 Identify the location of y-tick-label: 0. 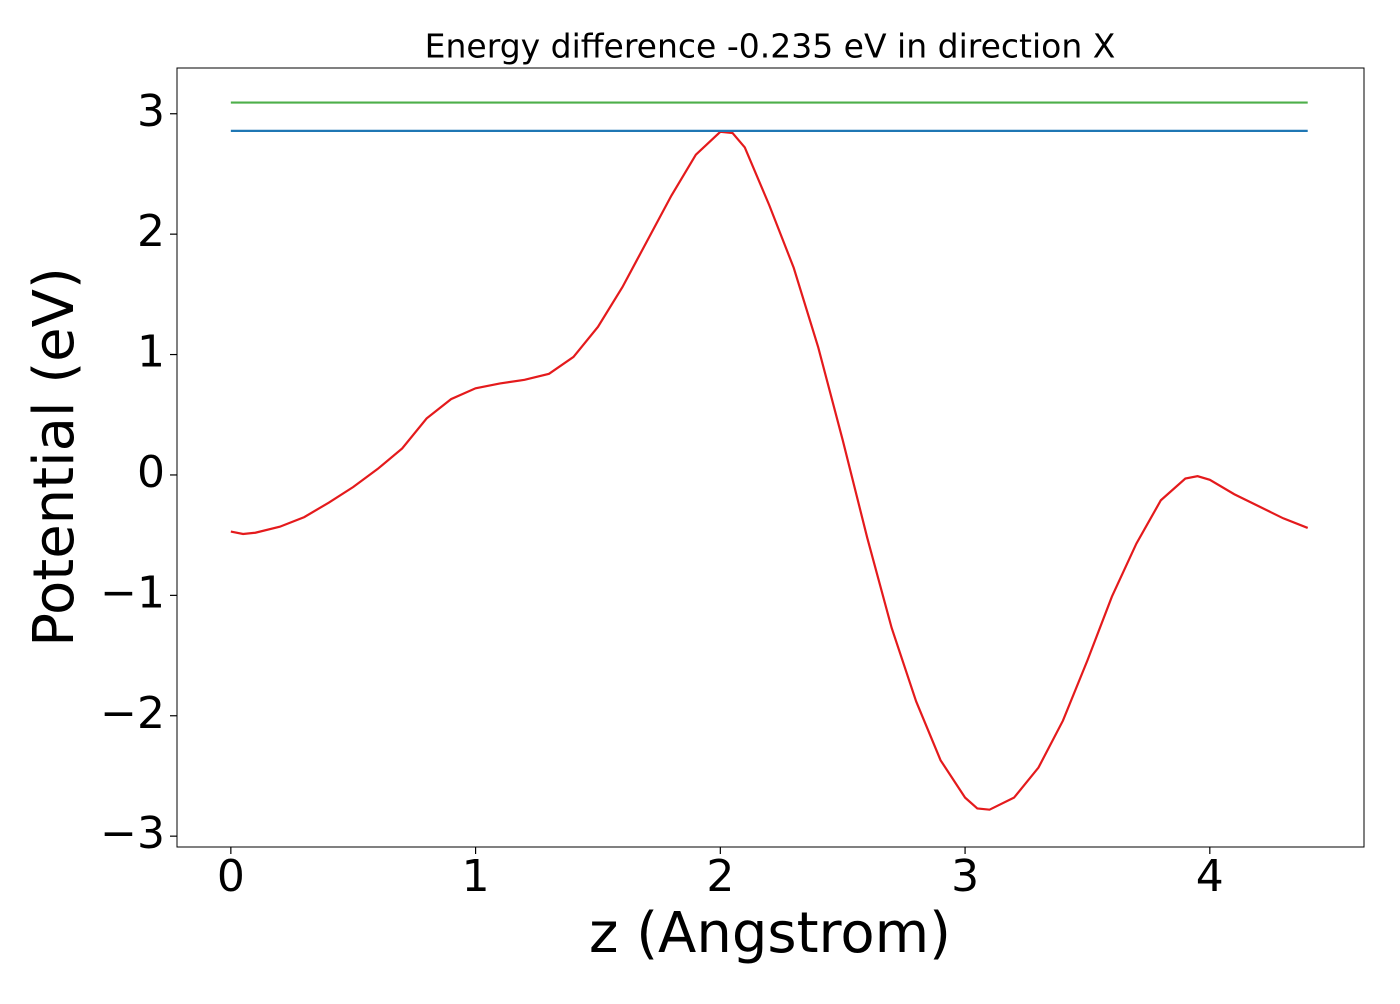
(151, 472).